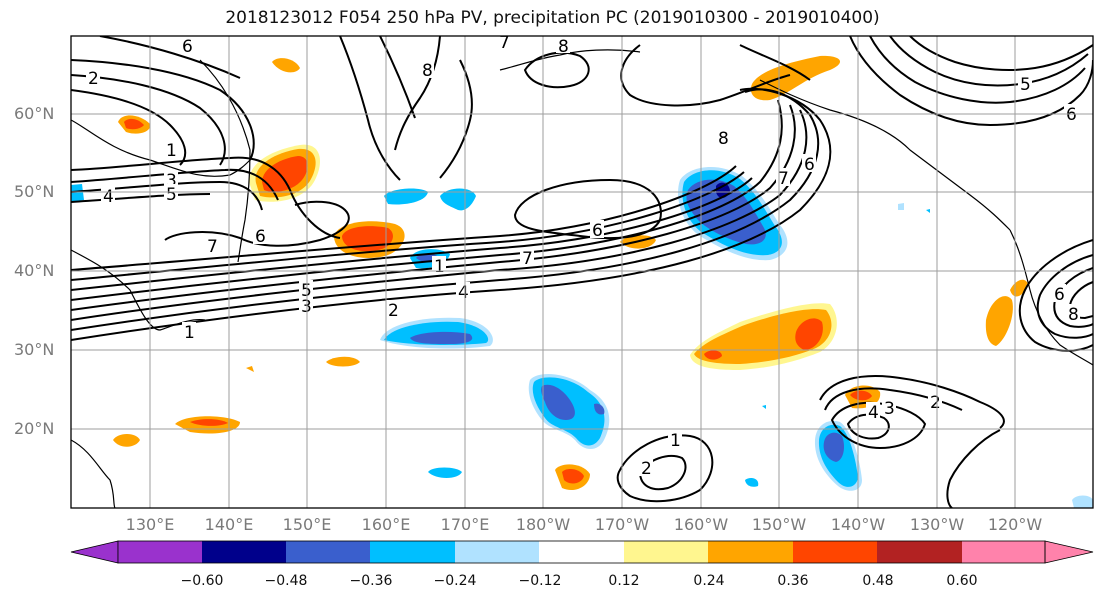  What do you see at coordinates (34, 113) in the screenshot?
I see `lat-label: 60°N` at bounding box center [34, 113].